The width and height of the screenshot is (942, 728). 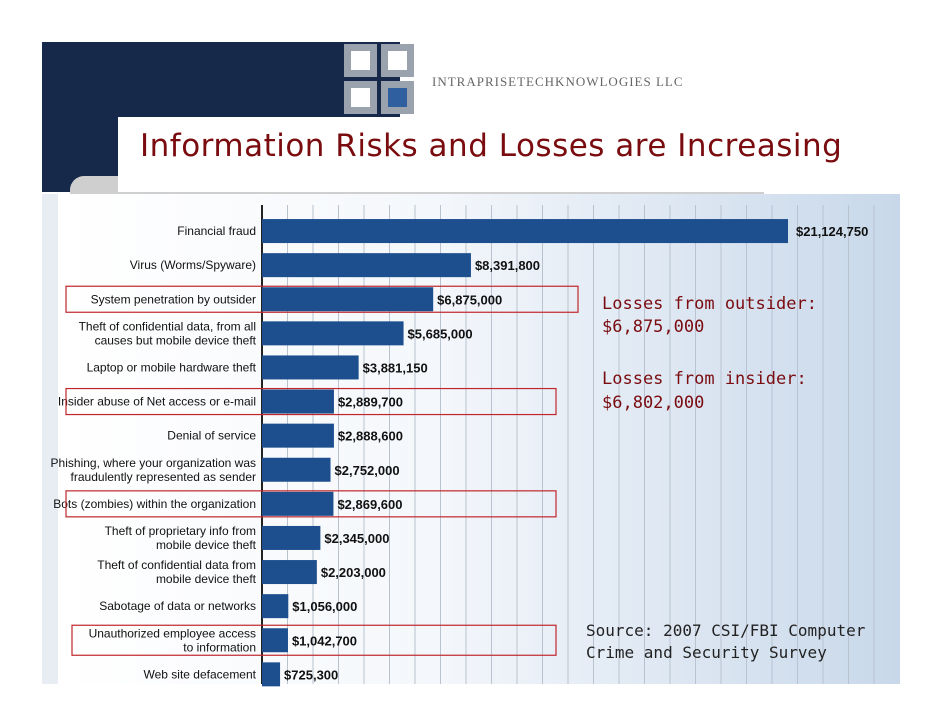 I want to click on insider-loss-value: $6,802,000, so click(x=653, y=403).